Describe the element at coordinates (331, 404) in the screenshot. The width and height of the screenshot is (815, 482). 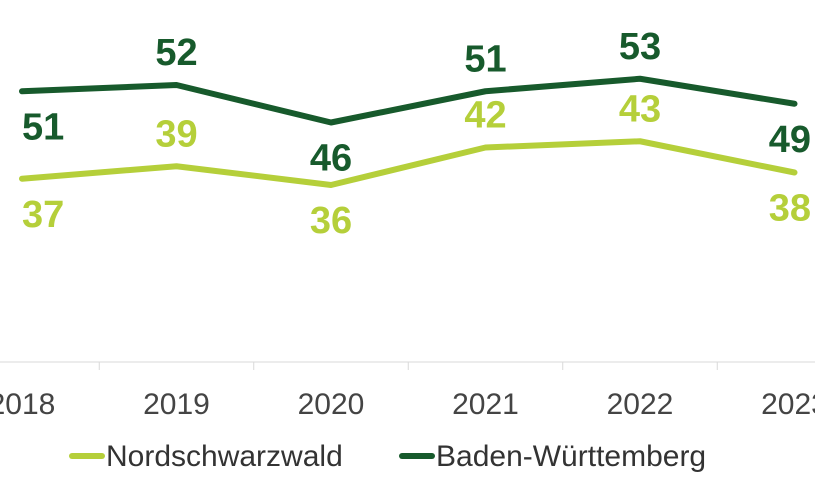
I see `x-tick-label: 2020` at that location.